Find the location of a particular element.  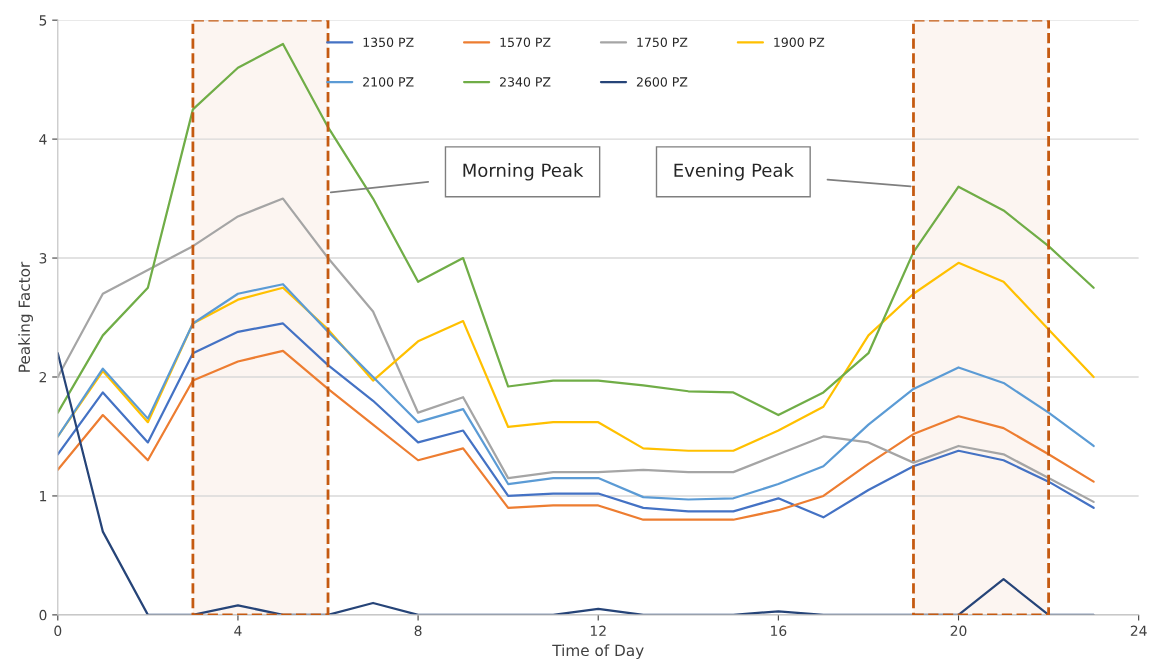

y-tick-label: 3 is located at coordinates (43, 258).